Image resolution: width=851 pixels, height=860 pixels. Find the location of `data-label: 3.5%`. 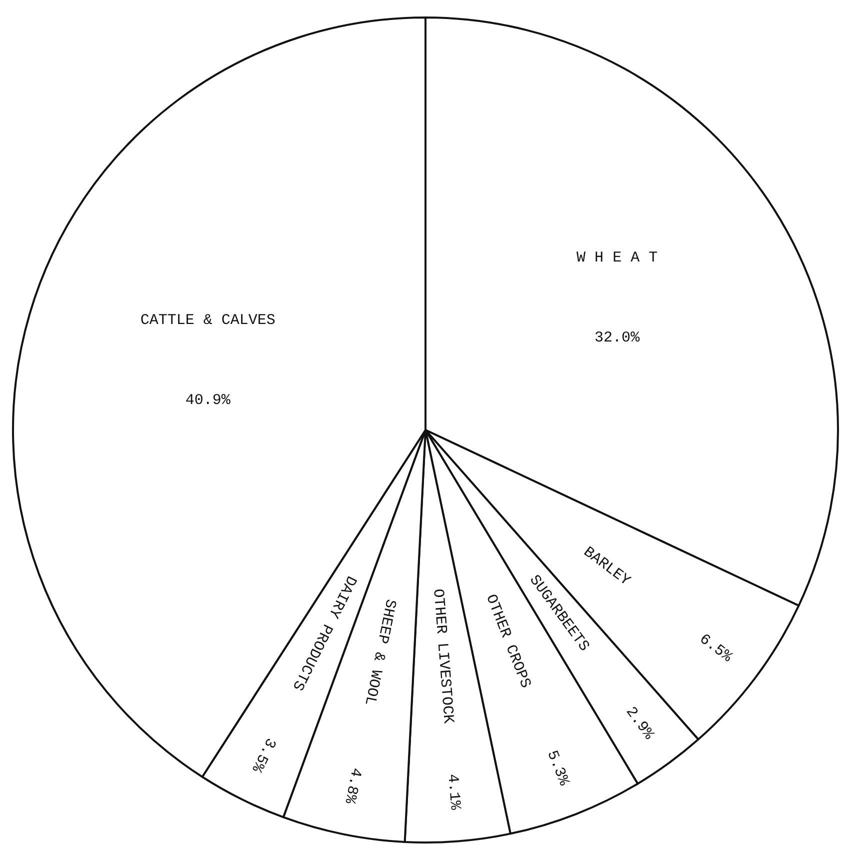

data-label: 3.5% is located at coordinates (263, 754).